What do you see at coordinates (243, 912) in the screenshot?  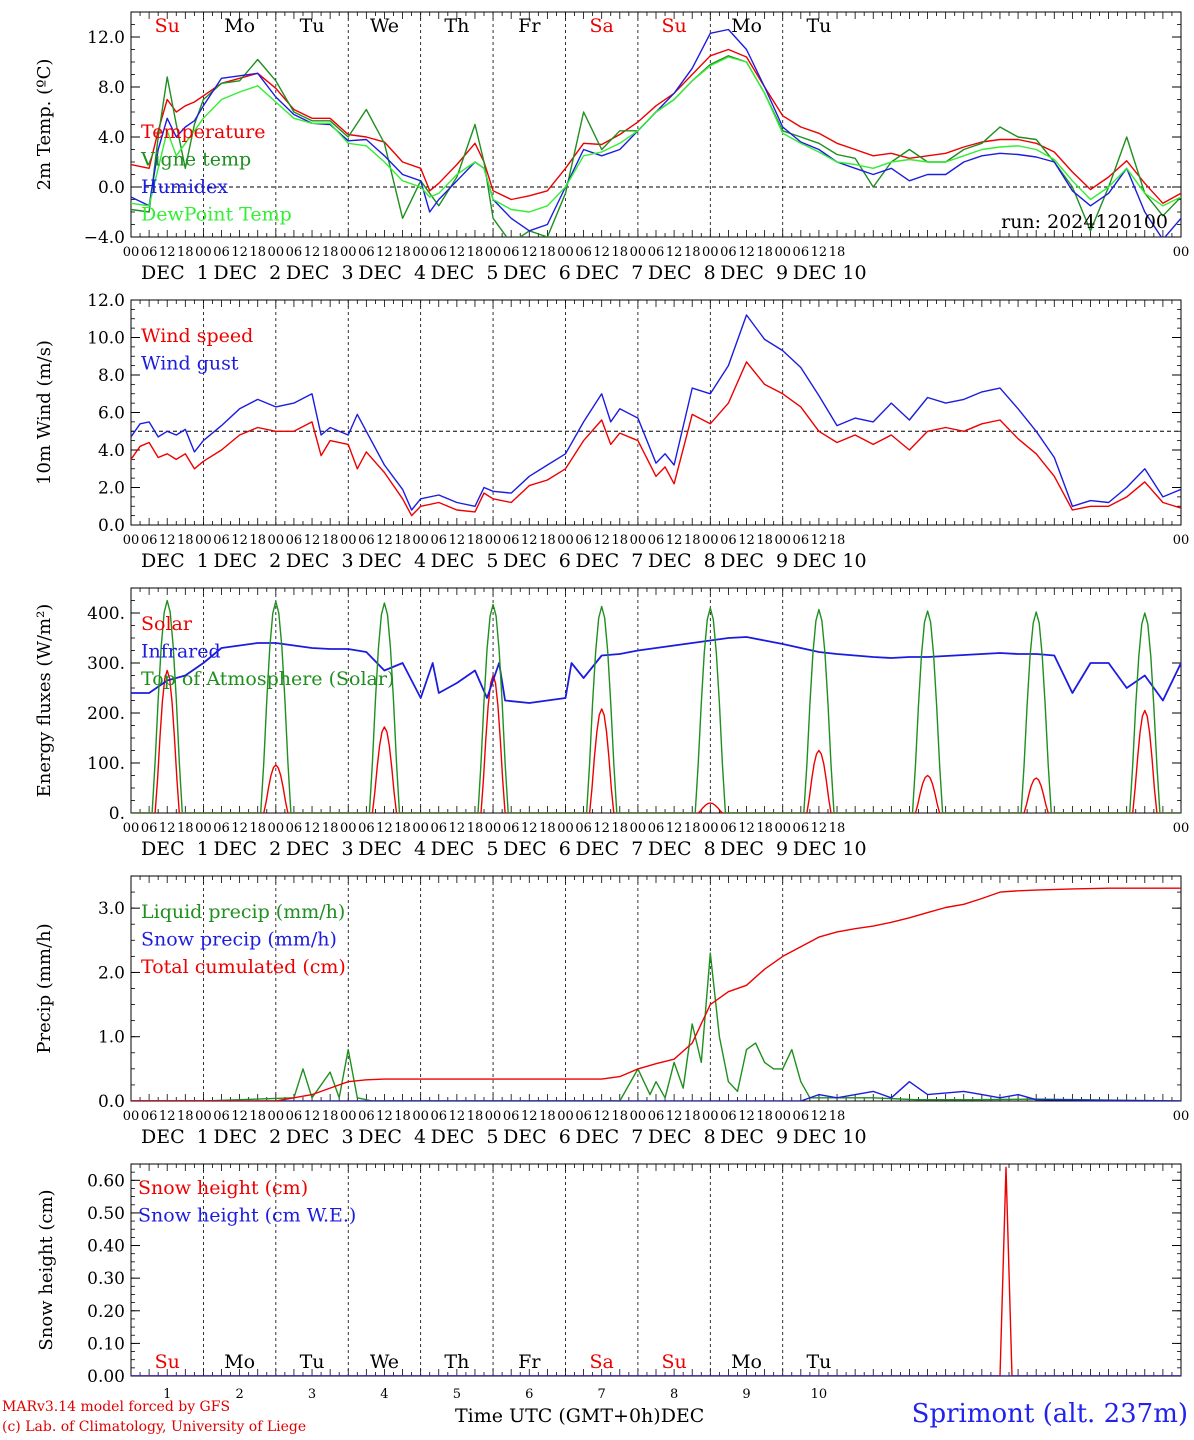 I see `legend-entry: Liquid precip (mm/h)` at bounding box center [243, 912].